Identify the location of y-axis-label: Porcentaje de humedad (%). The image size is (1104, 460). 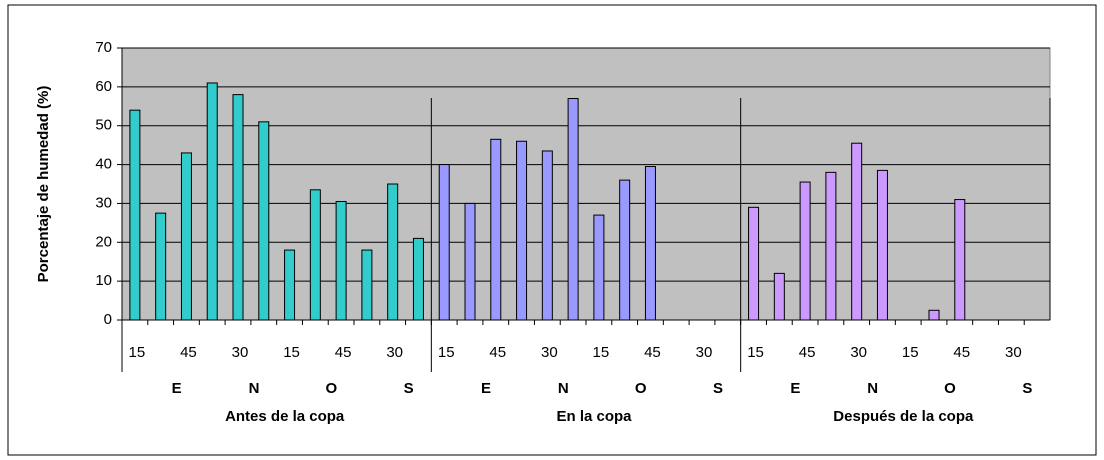
(43, 184).